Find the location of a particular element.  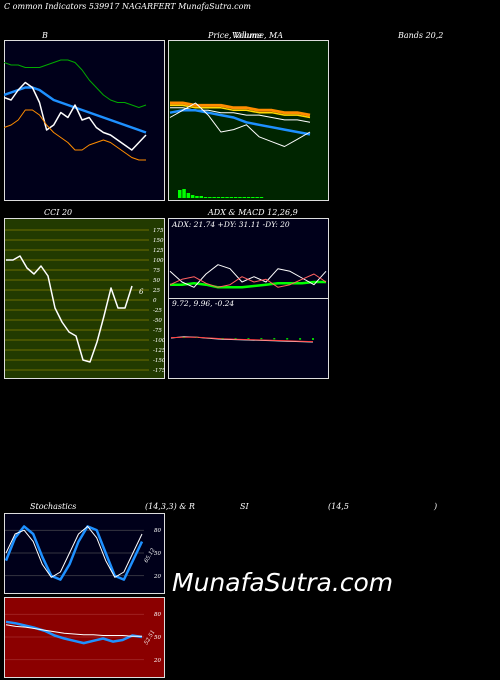

cci-tick-label: -50 is located at coordinates (157, 321).